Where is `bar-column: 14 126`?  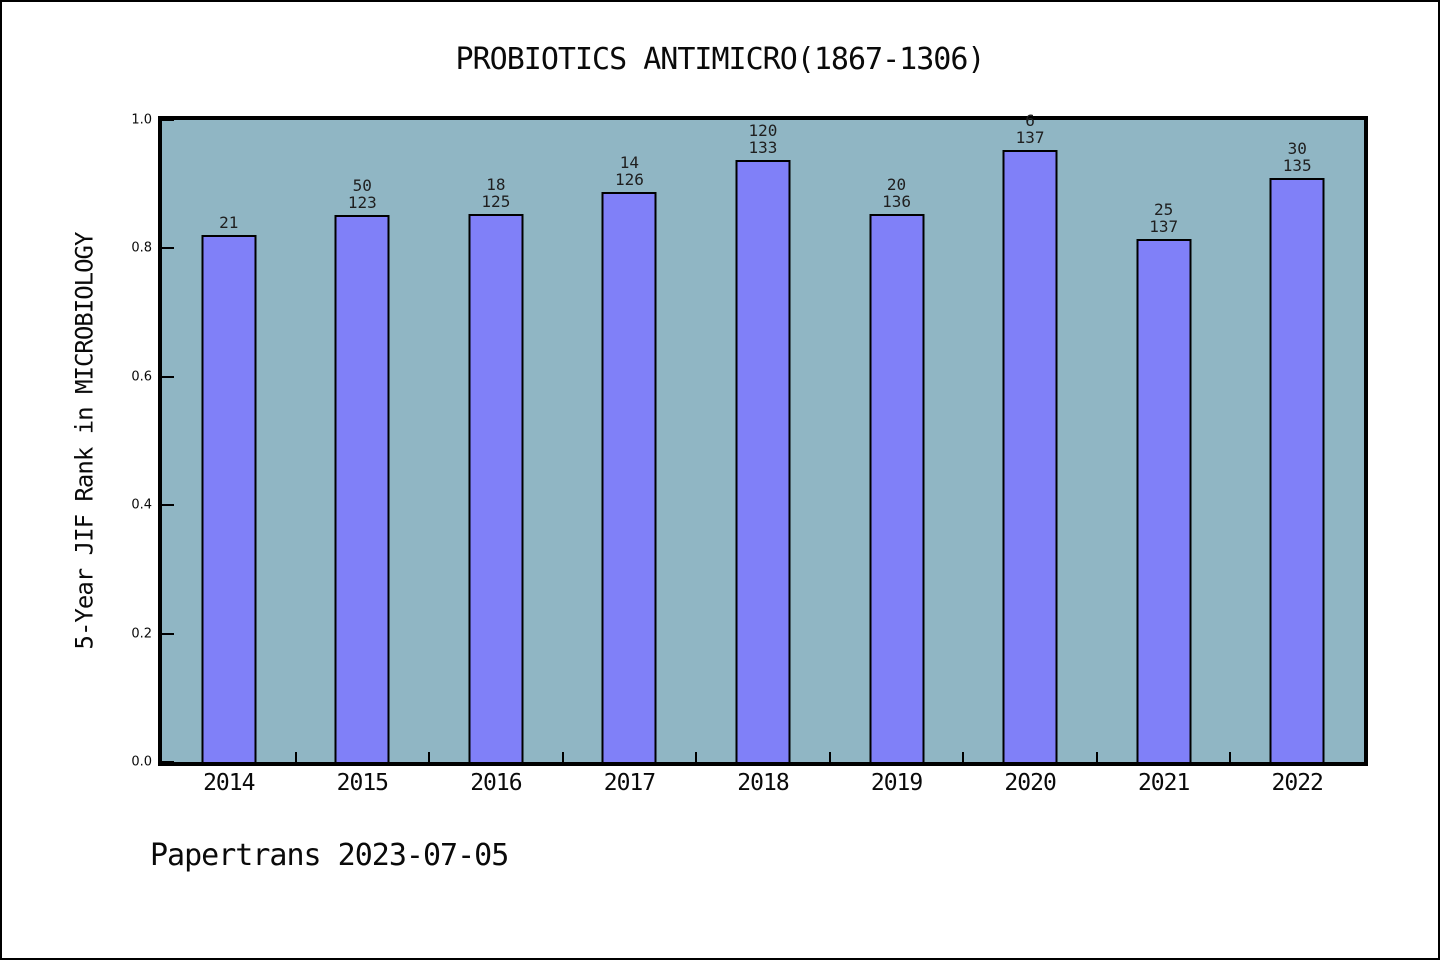 bar-column: 14 126 is located at coordinates (630, 441).